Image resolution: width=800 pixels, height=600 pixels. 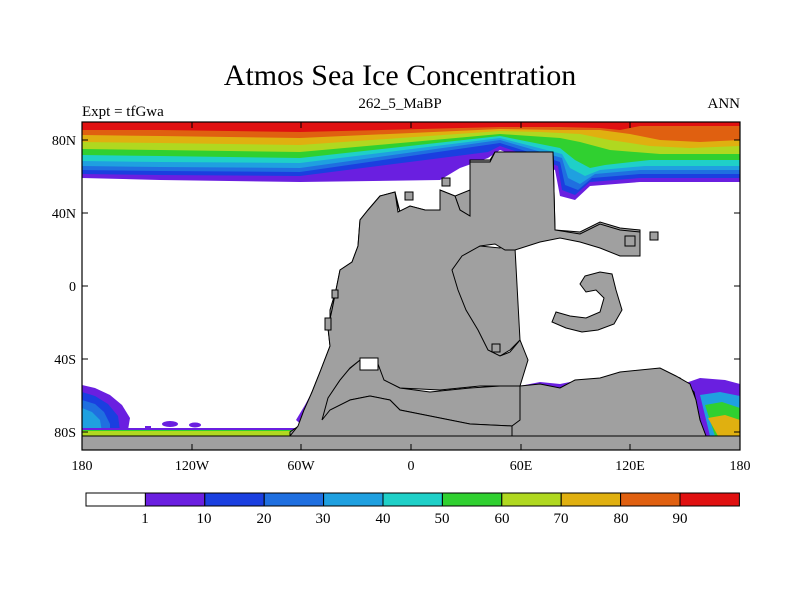 I want to click on time-period-label: 262_5_MaBP, so click(x=400, y=104).